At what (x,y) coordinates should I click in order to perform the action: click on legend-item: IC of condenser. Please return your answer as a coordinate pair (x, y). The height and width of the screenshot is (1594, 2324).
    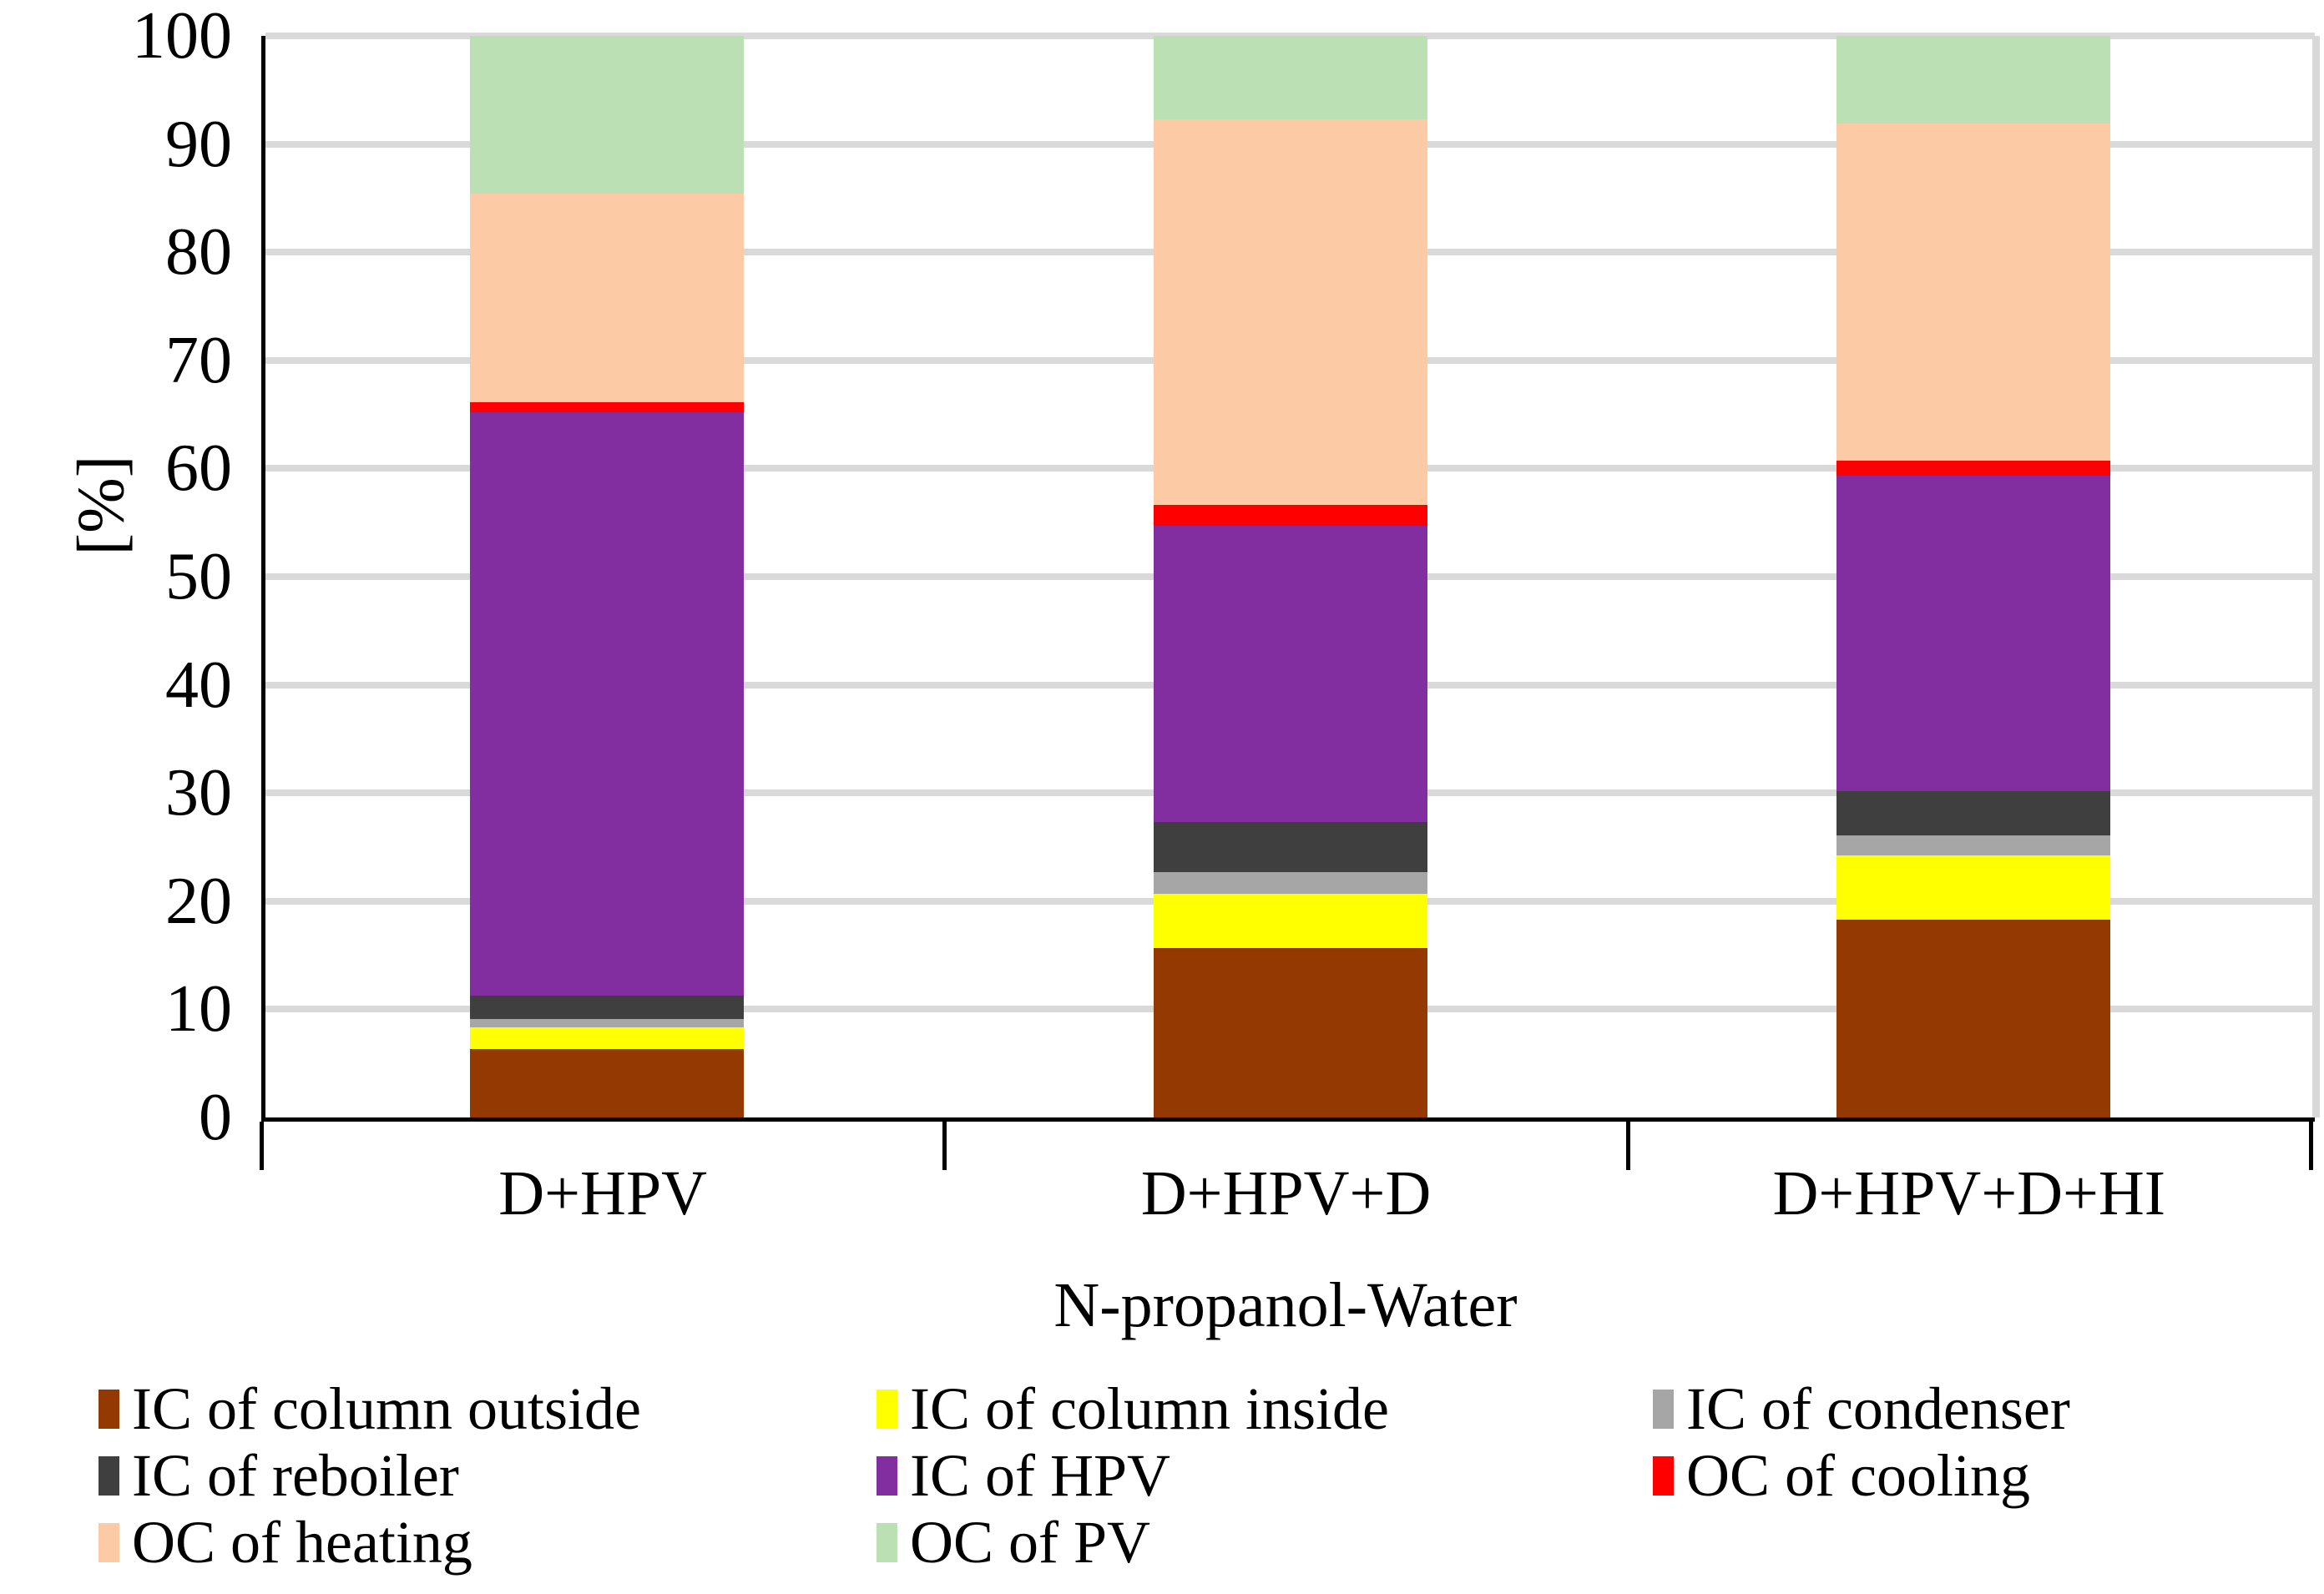
    Looking at the image, I should click on (1862, 1408).